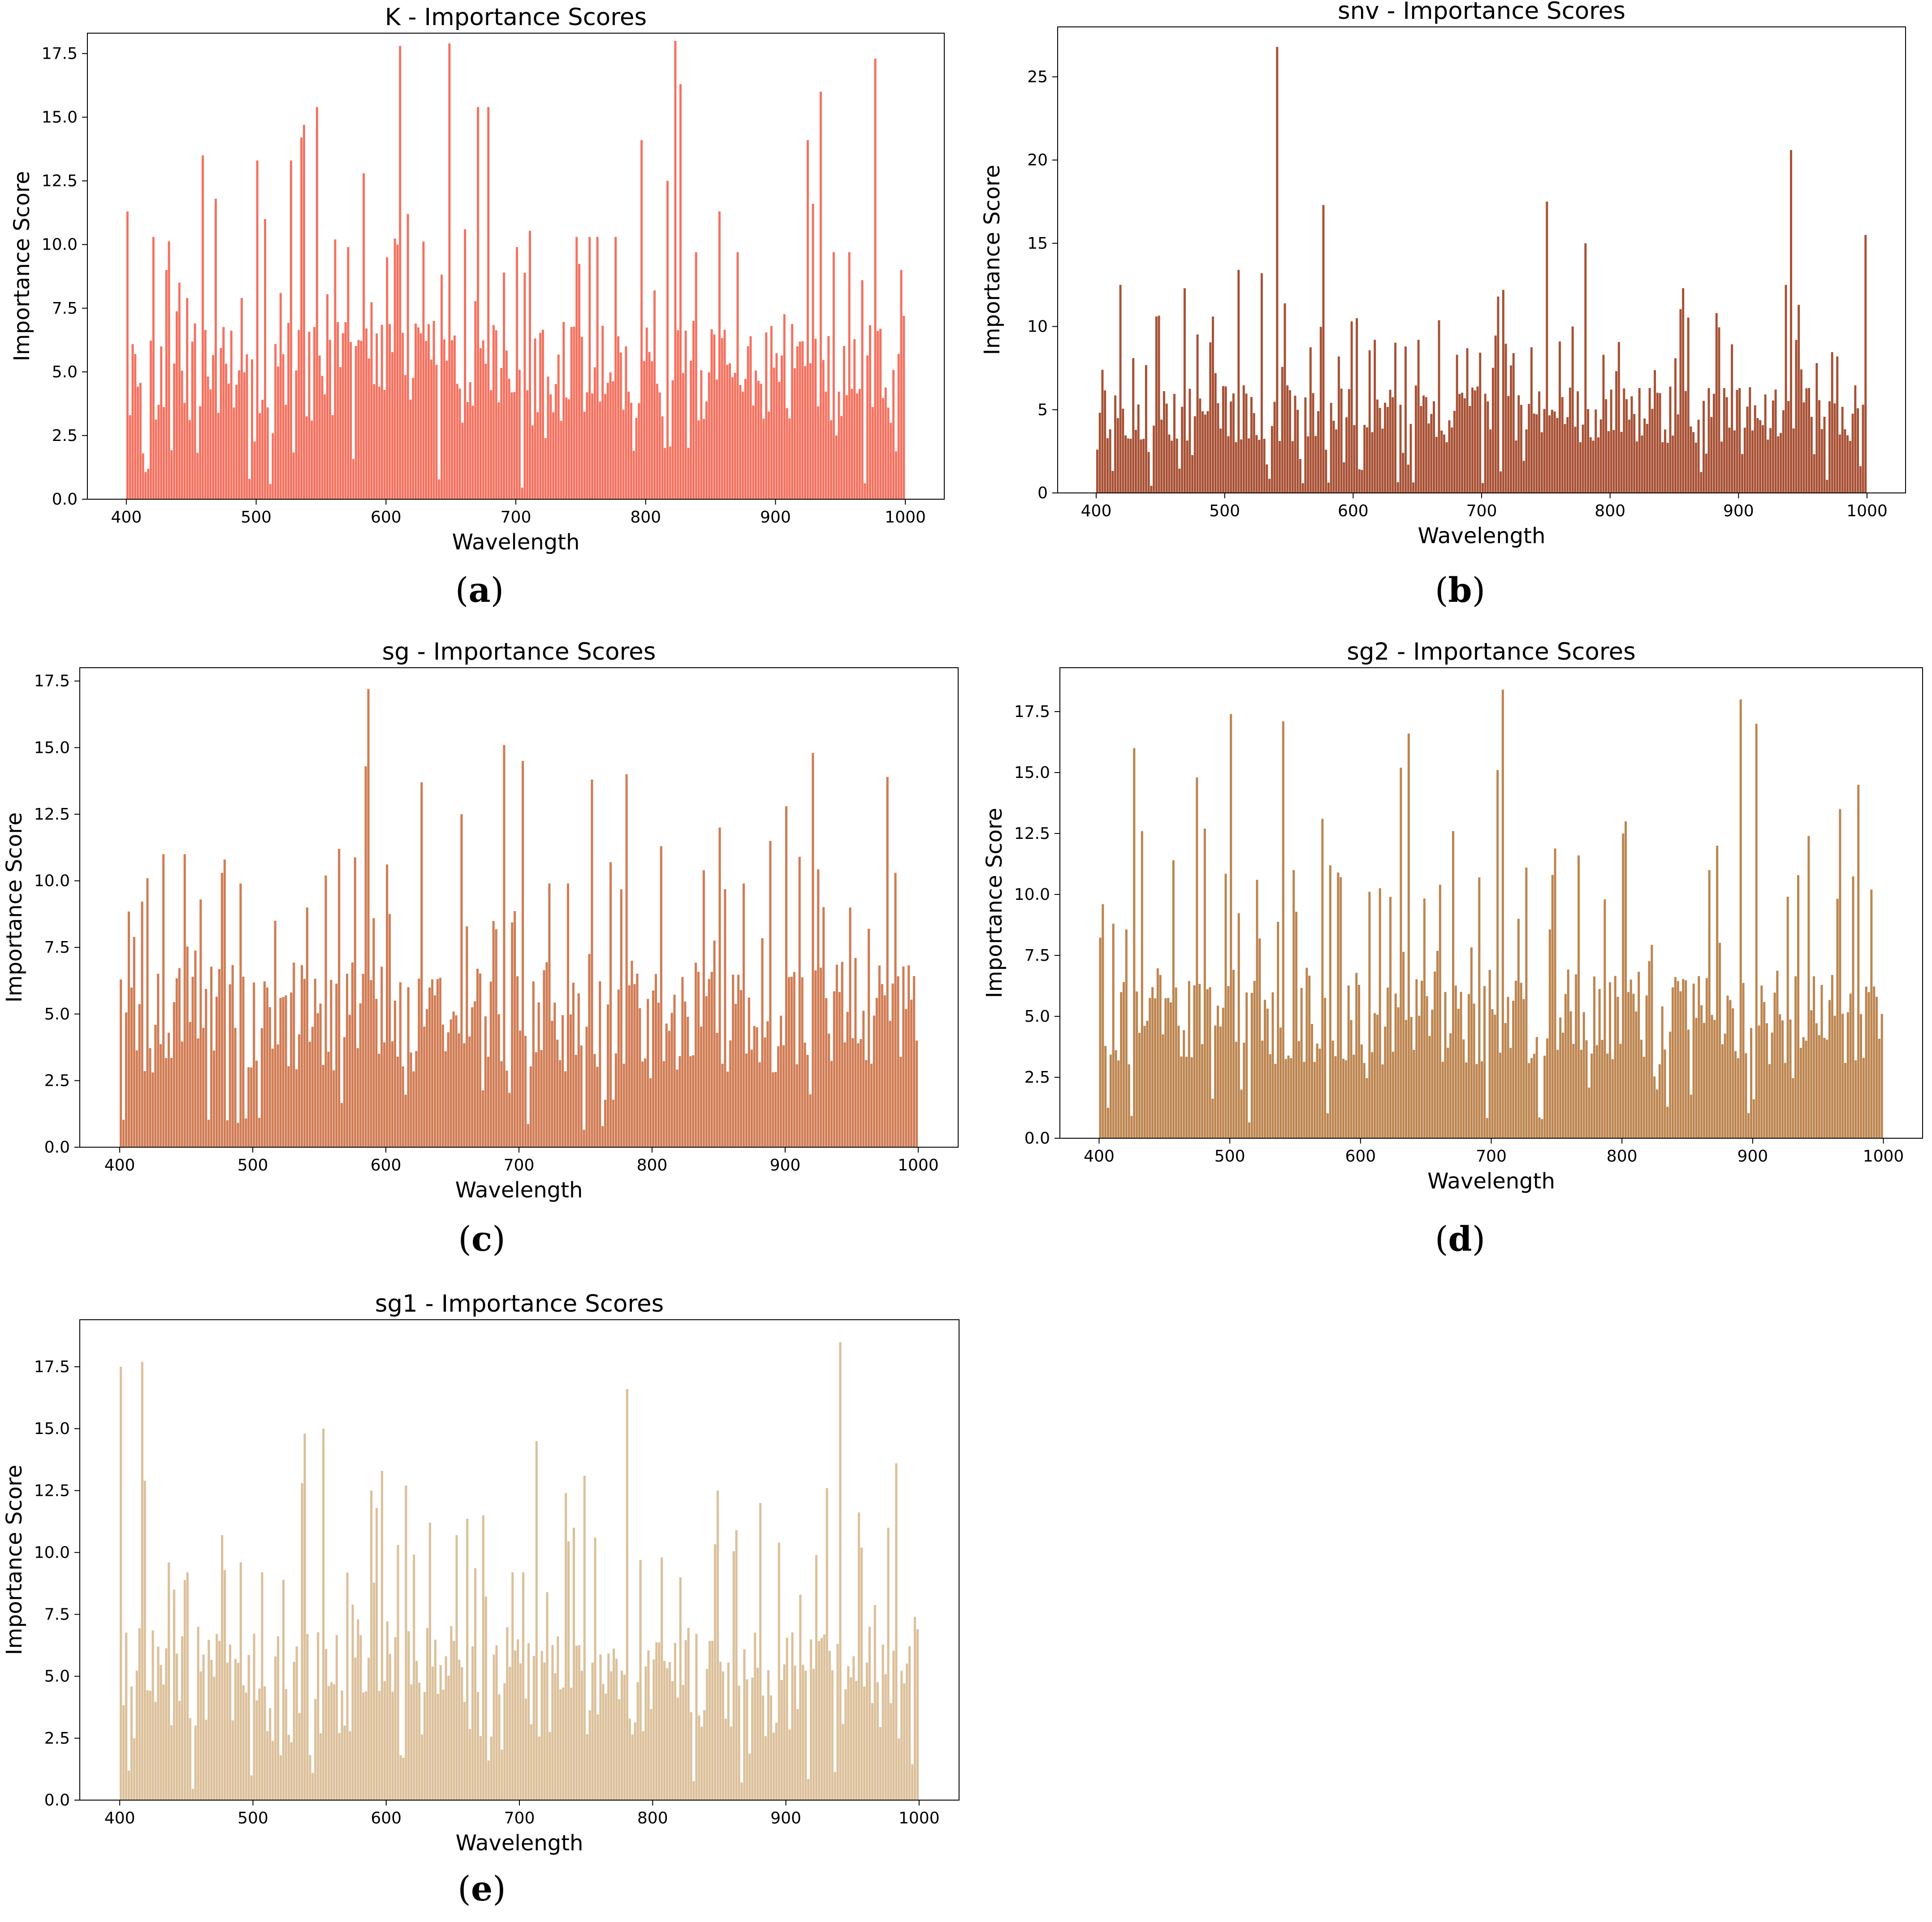 This screenshot has width=1932, height=1922. Describe the element at coordinates (519, 1818) in the screenshot. I see `x-tick-label: 700` at that location.